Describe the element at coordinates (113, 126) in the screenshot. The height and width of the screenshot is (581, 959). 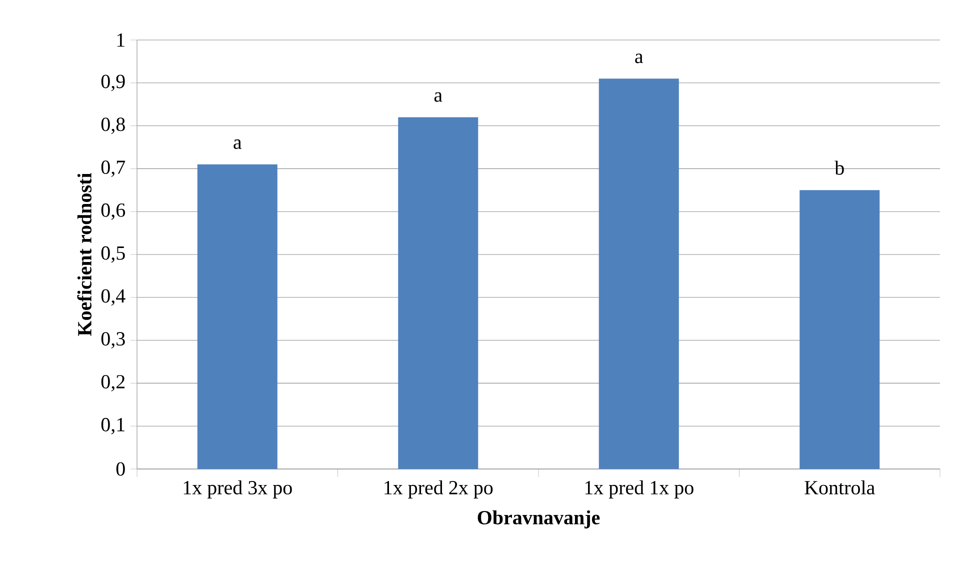
I see `y-tick-label: 0,8` at that location.